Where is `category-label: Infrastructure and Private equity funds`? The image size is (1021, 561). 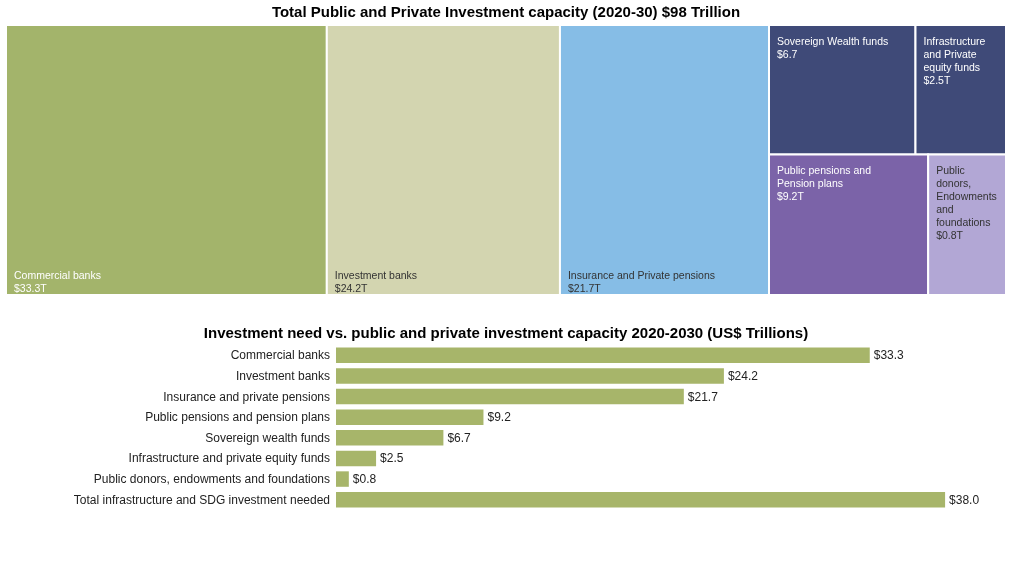 category-label: Infrastructure and Private equity funds is located at coordinates (954, 54).